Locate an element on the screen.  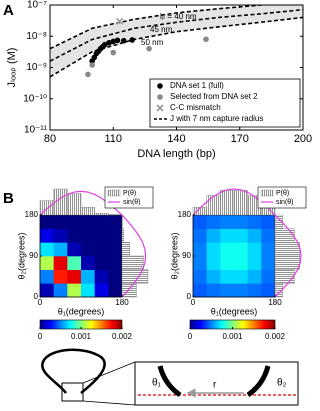
curve-label: lₚ = 40 nm is located at coordinates (178, 16).